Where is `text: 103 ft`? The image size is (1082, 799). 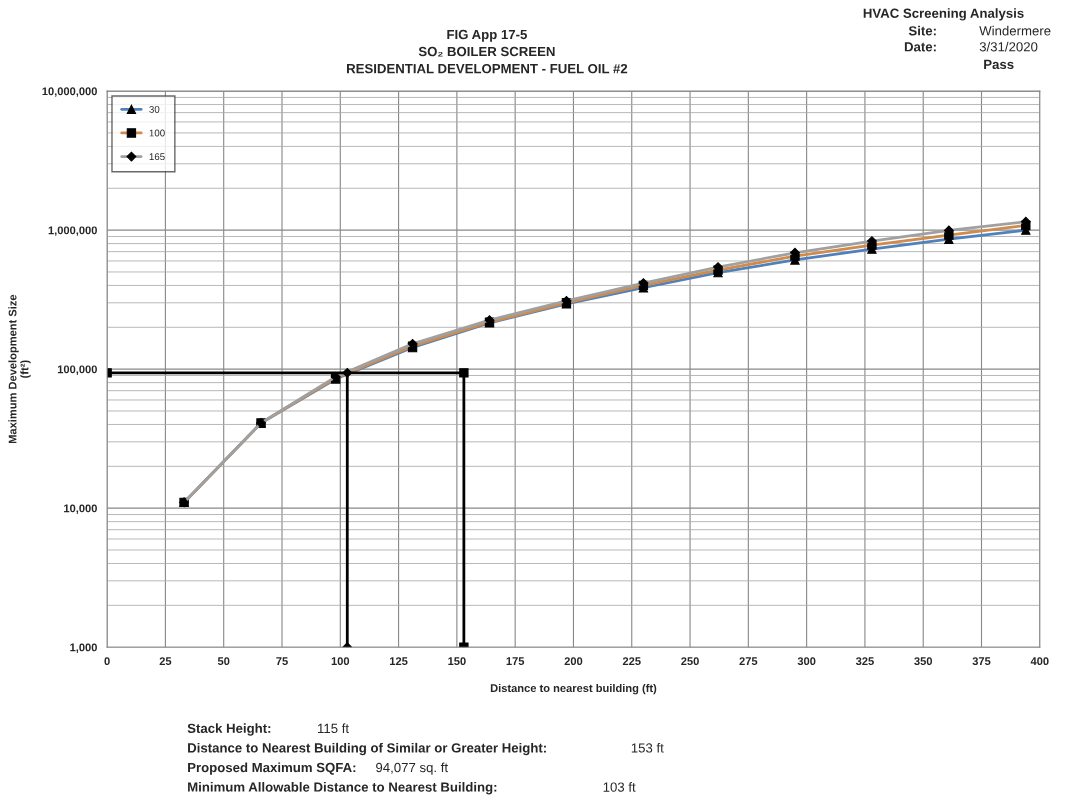
text: 103 ft is located at coordinates (619, 787).